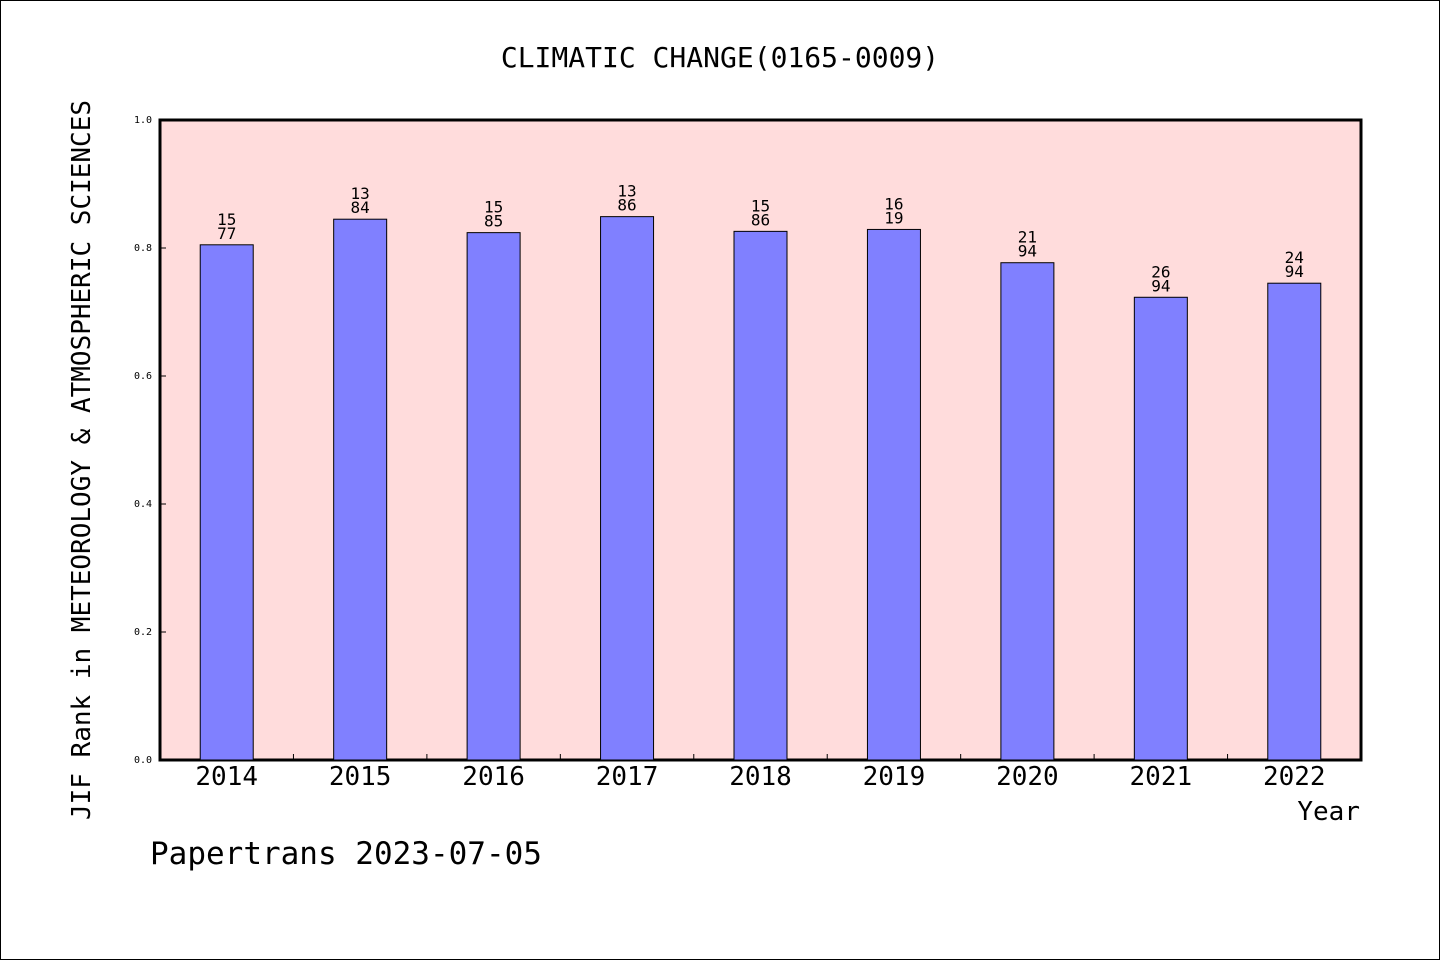  I want to click on bar-2018, so click(760, 495).